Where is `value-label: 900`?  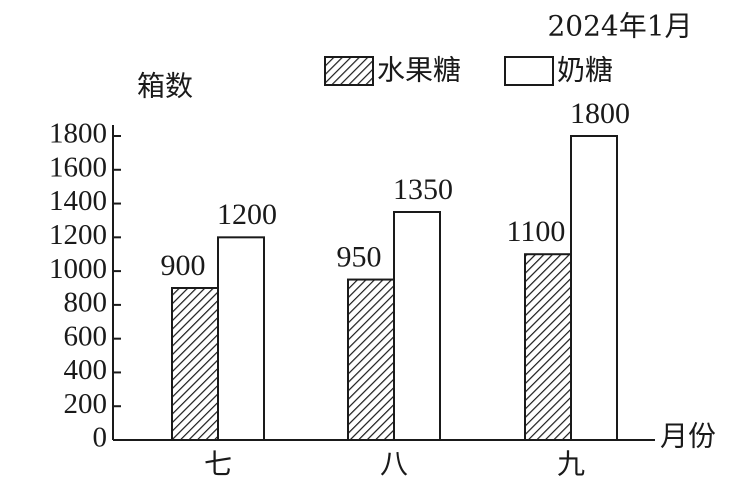
value-label: 900 is located at coordinates (183, 265).